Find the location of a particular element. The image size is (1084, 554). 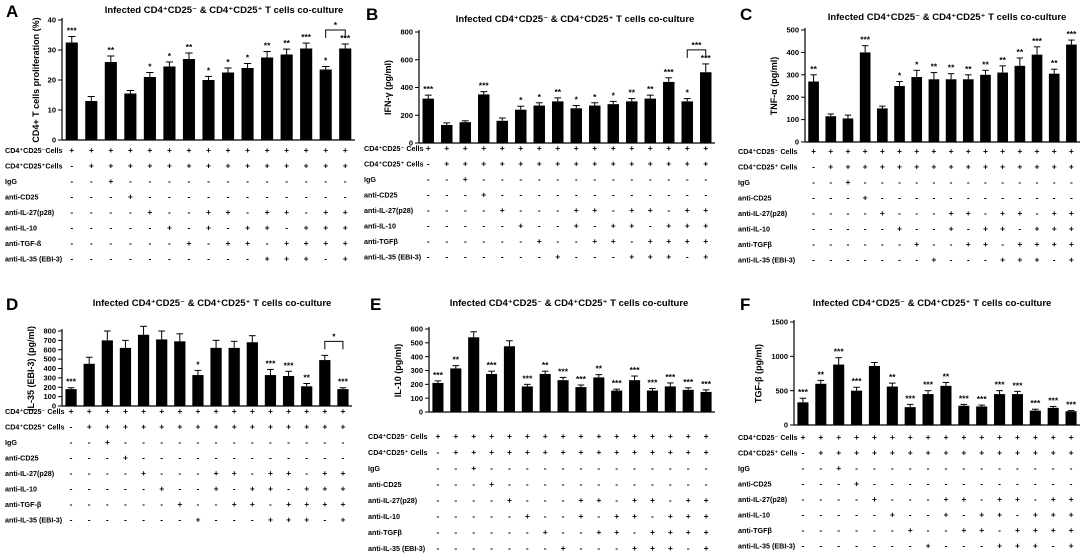

condition-row-label: anti-IL-35 (EBI-3) is located at coordinates (767, 546).